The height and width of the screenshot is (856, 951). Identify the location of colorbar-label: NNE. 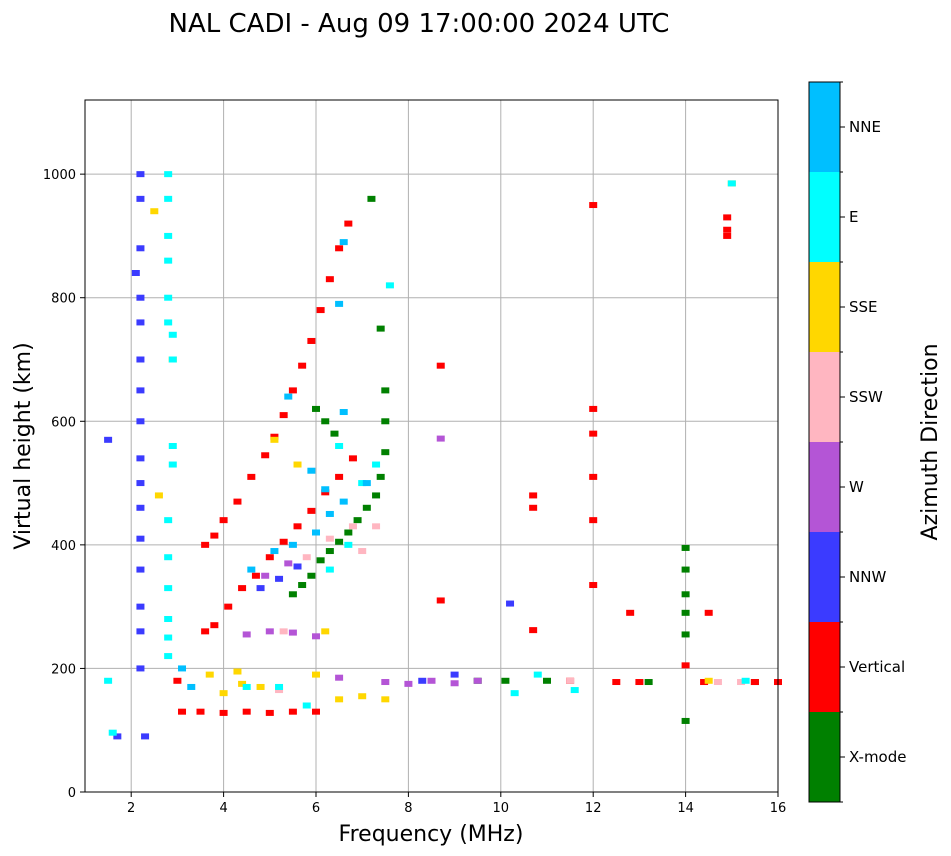
(865, 127).